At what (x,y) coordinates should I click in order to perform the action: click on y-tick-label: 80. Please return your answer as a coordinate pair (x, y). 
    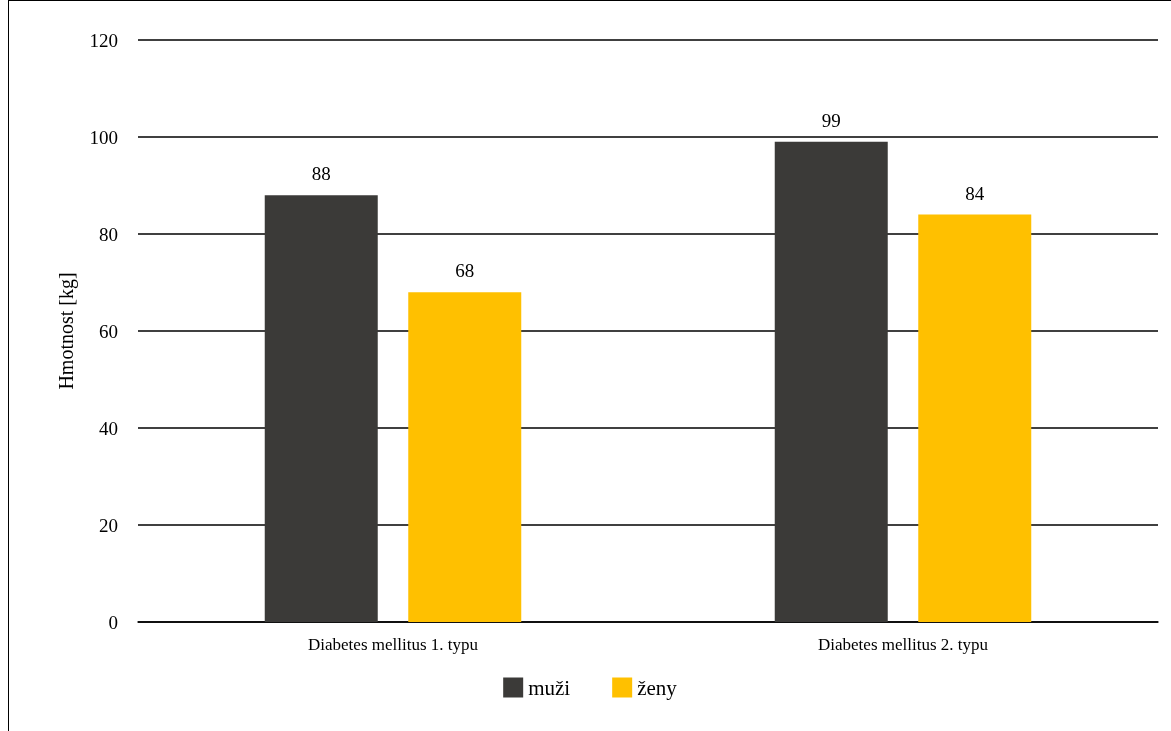
    Looking at the image, I should click on (108, 234).